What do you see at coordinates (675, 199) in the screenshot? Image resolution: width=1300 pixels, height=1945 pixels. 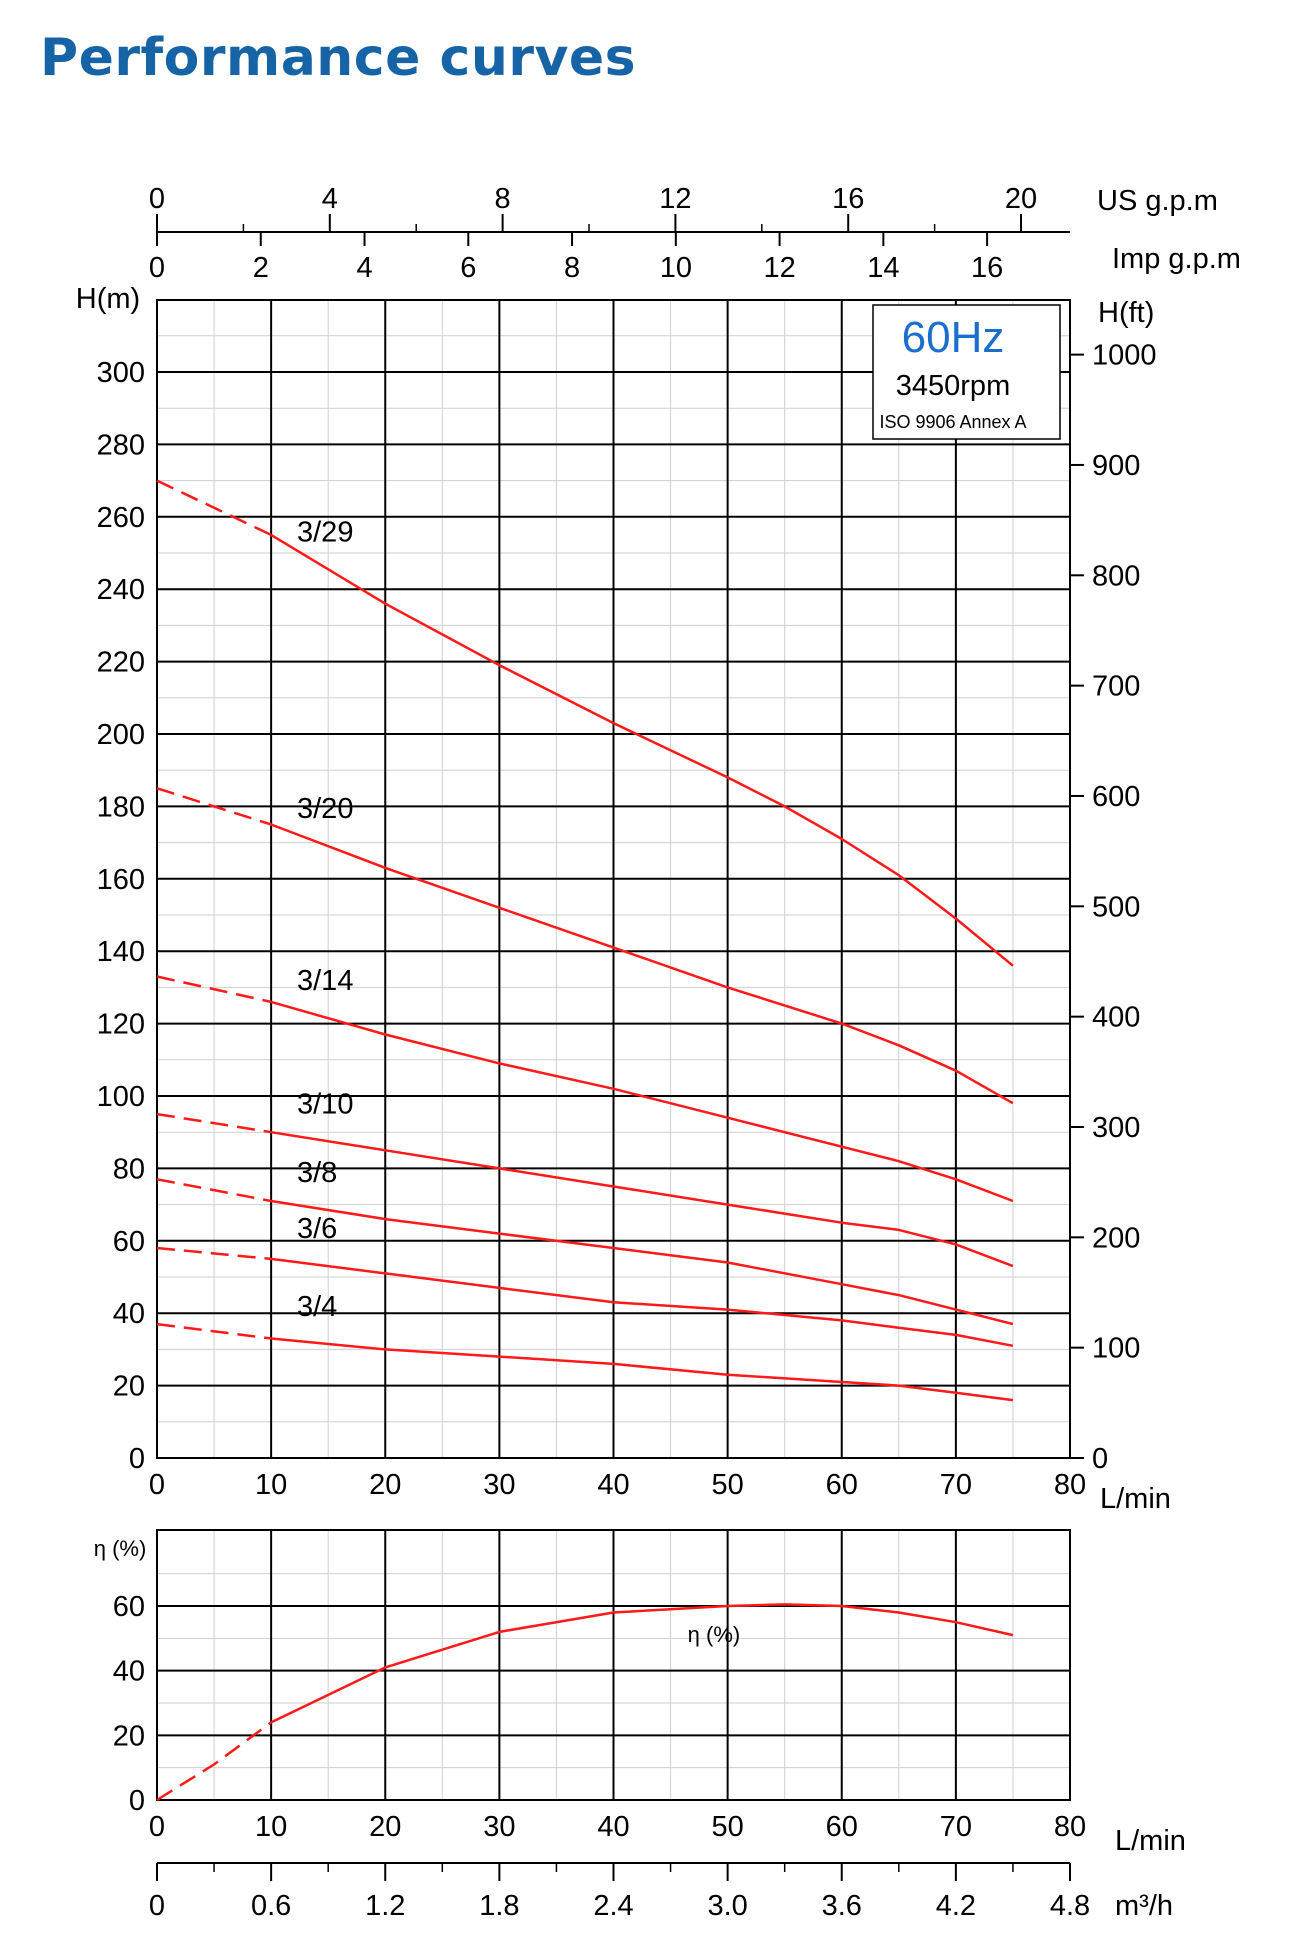 I see `us-gpm-tick-label: 12` at bounding box center [675, 199].